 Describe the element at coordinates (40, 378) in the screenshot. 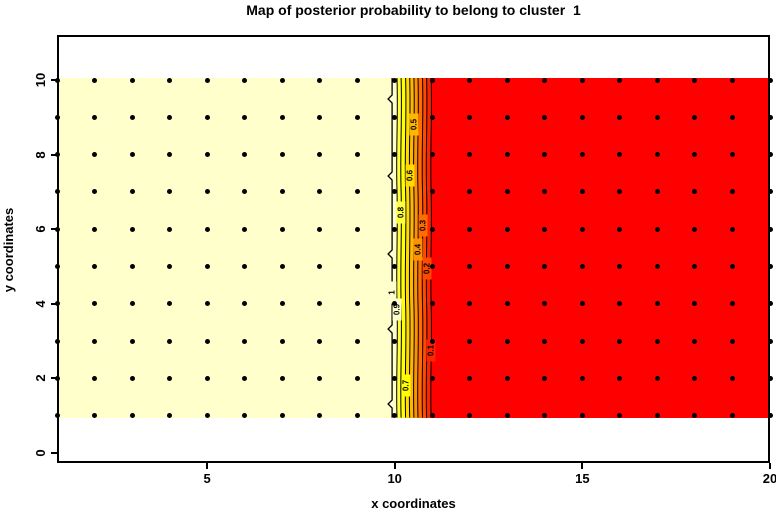

I see `y-axis-tick-label: 2` at that location.